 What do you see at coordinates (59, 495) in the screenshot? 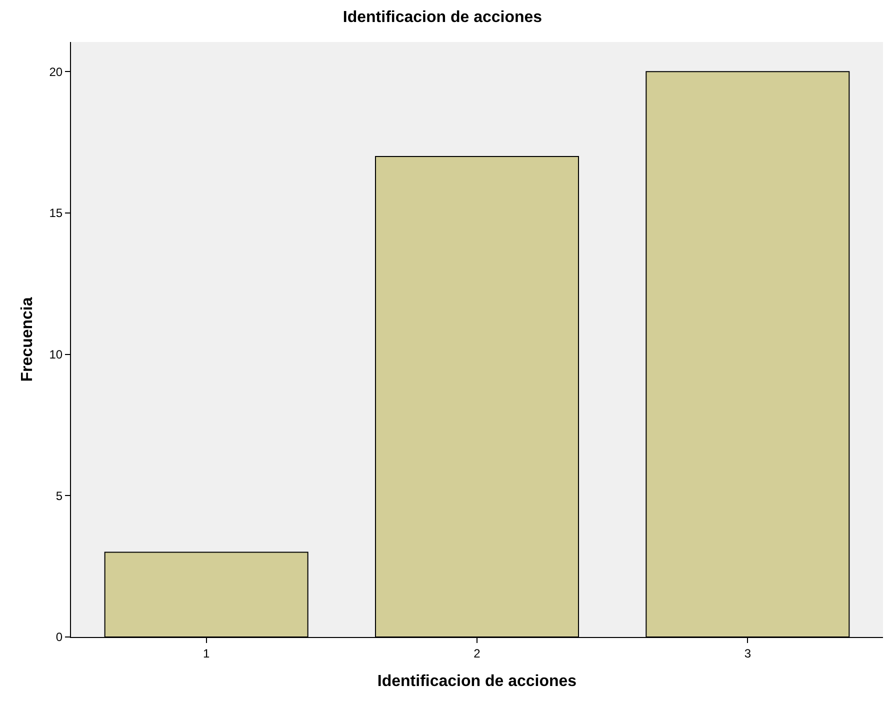
I see `y-tick-label: 5` at bounding box center [59, 495].